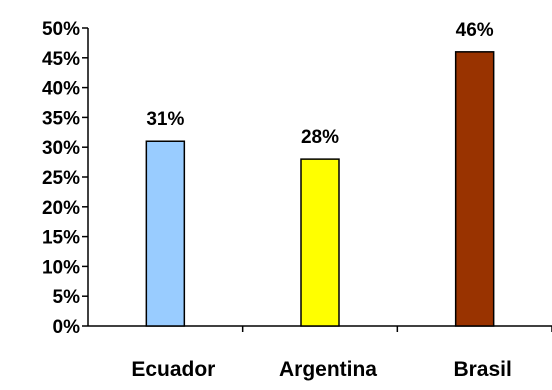 This screenshot has width=552, height=390. I want to click on y-axis-ticks: 0% 5% 10% 15% 20% 25% 30% 35% 40% 45% 50%, so click(65, 178).